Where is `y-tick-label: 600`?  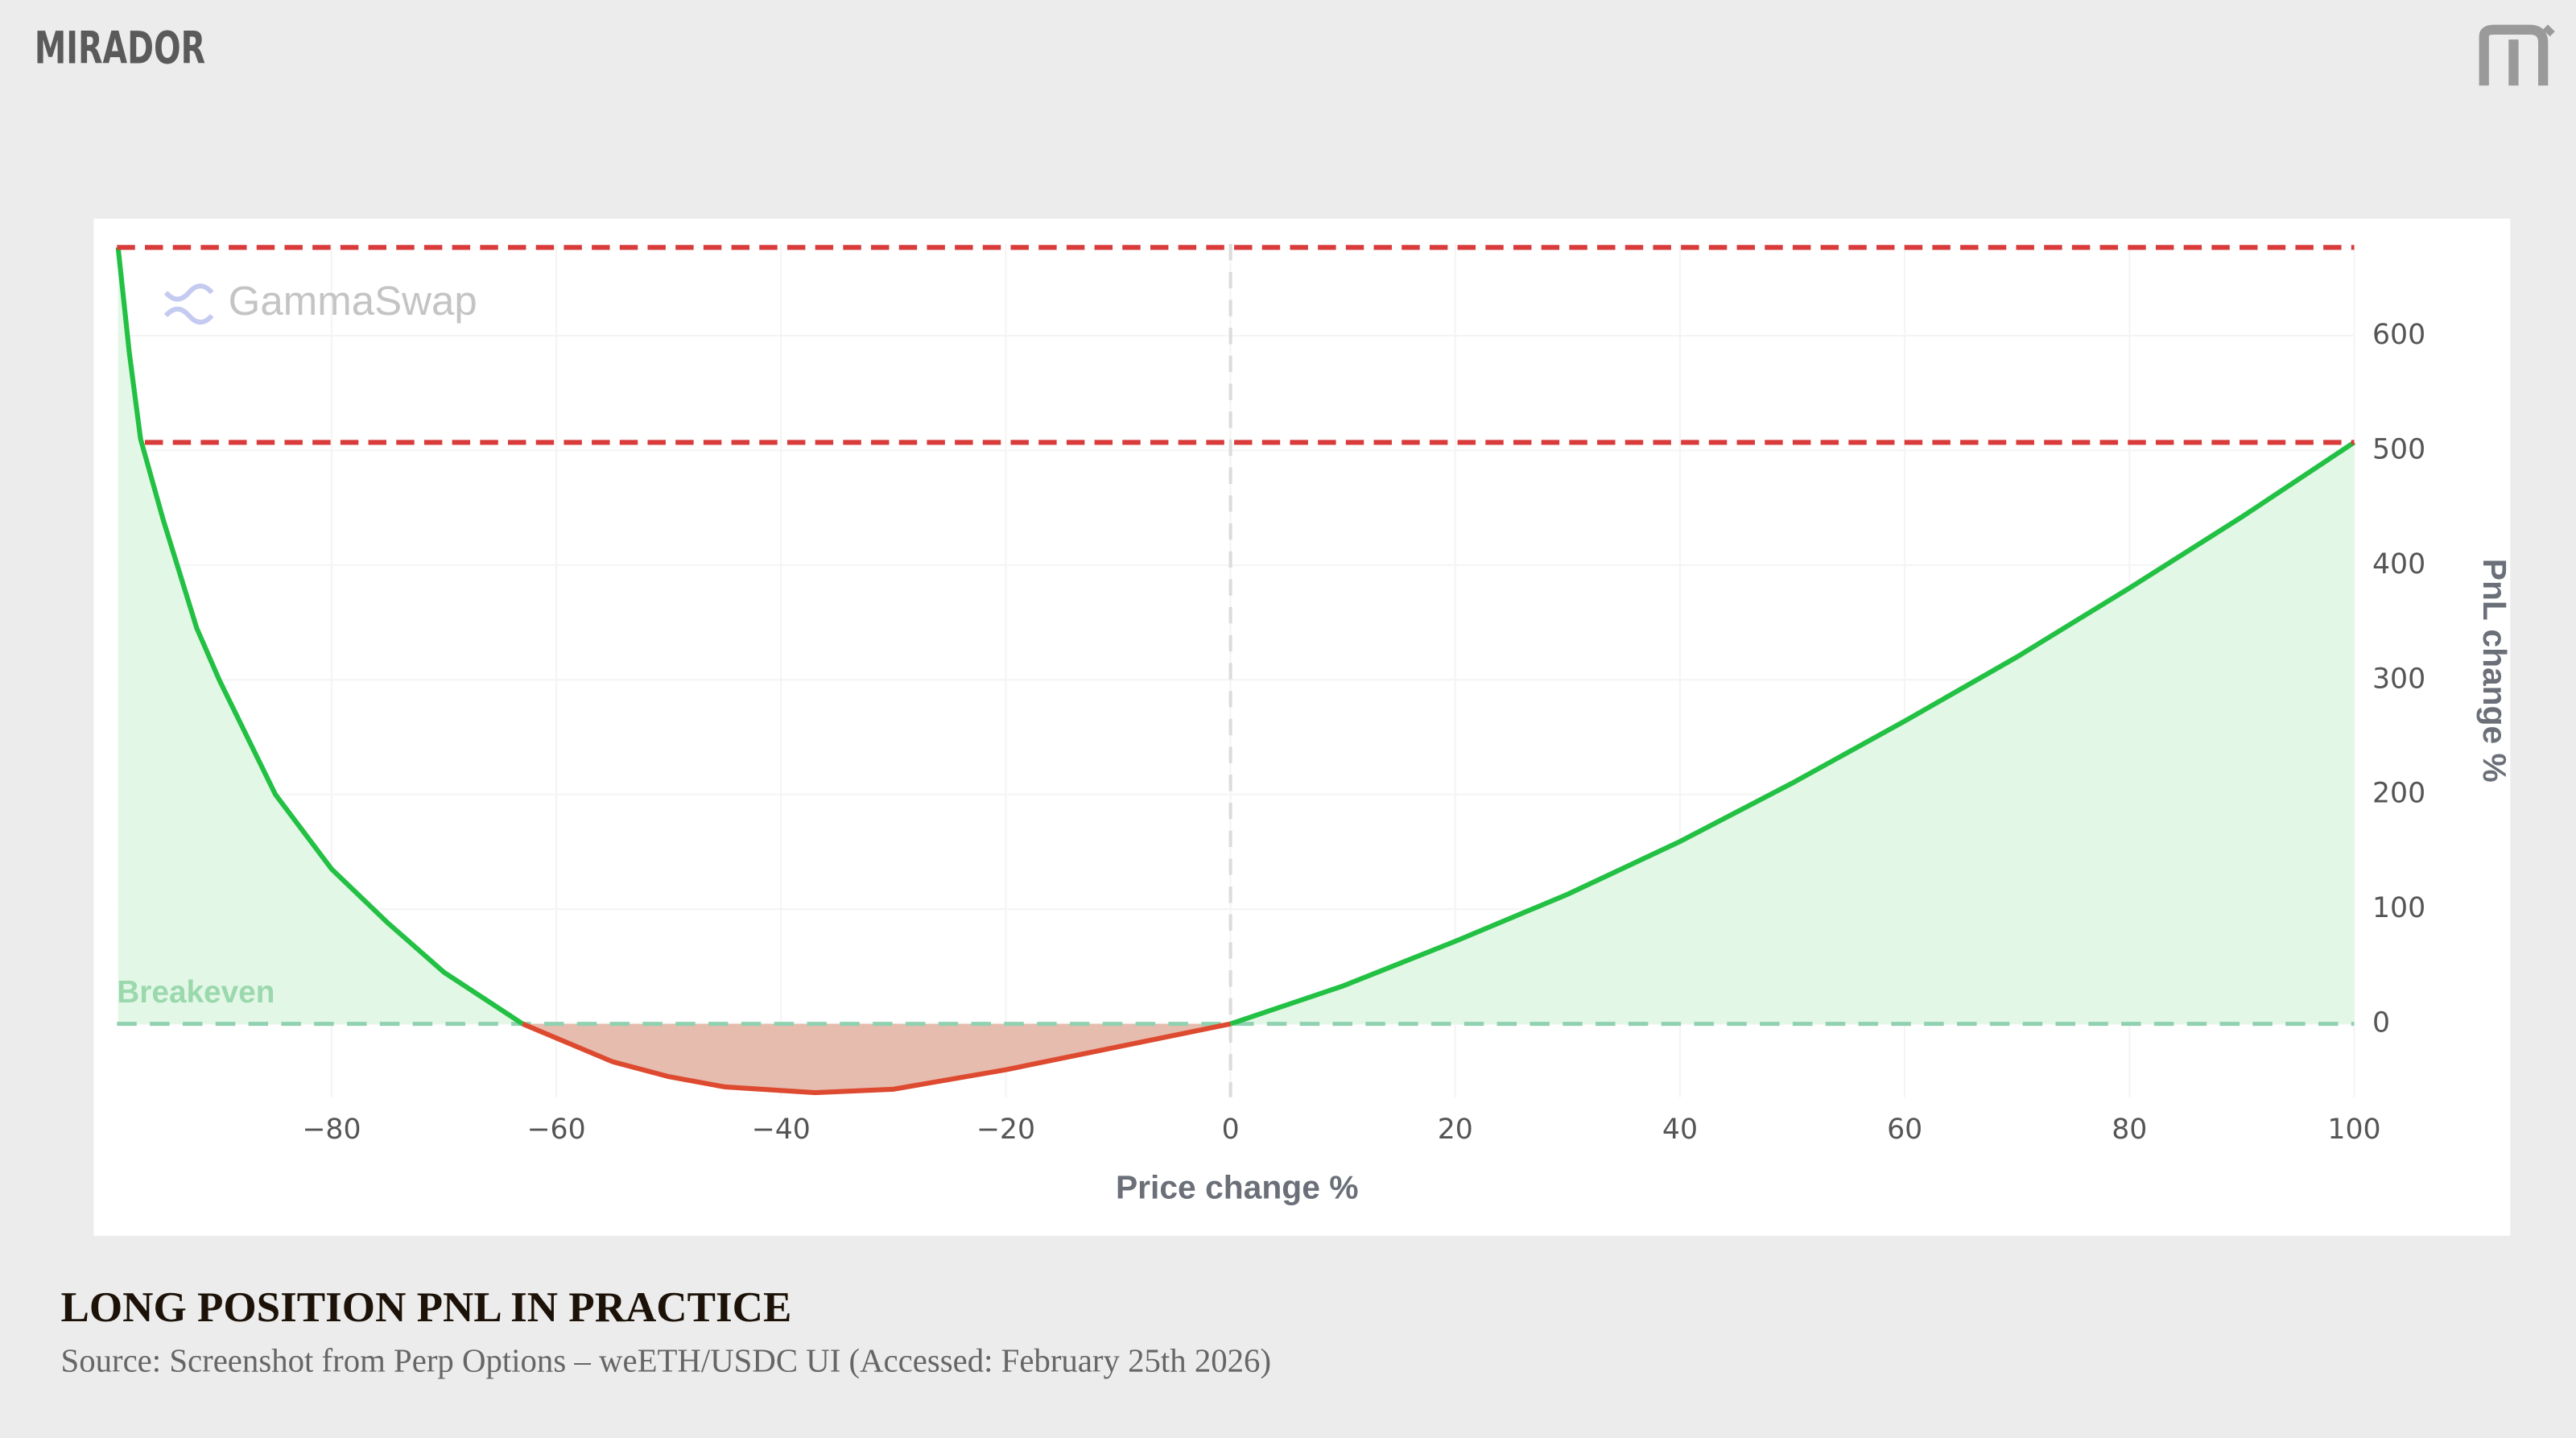 y-tick-label: 600 is located at coordinates (2398, 335).